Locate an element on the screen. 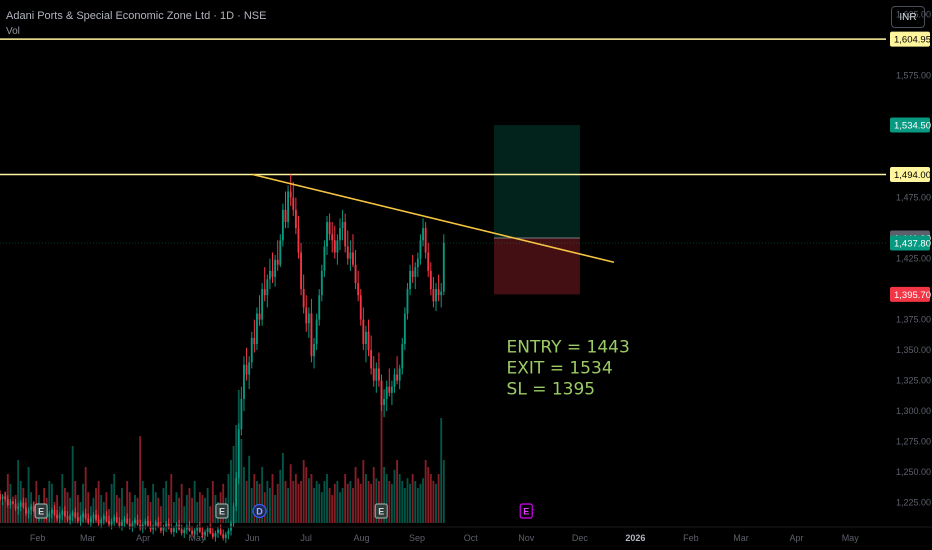  price-tag: 1,395.70 is located at coordinates (910, 294).